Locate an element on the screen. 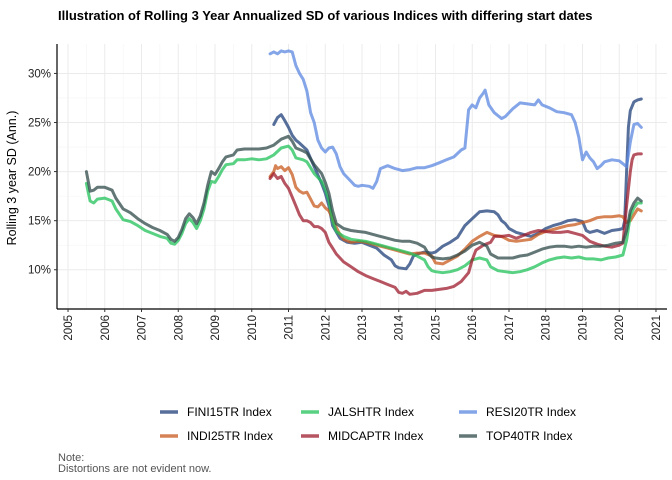 This screenshot has width=672, height=480. x-tick-label: 2014 is located at coordinates (400, 327).